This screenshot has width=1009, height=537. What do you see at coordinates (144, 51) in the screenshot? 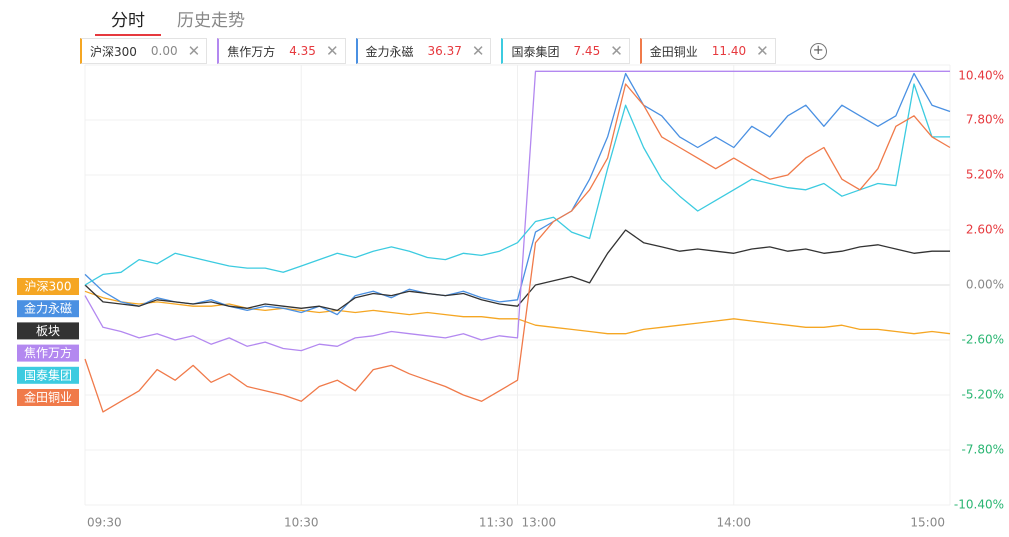
I see `legend-chip: 沪深300 0.00 ✕` at bounding box center [144, 51].